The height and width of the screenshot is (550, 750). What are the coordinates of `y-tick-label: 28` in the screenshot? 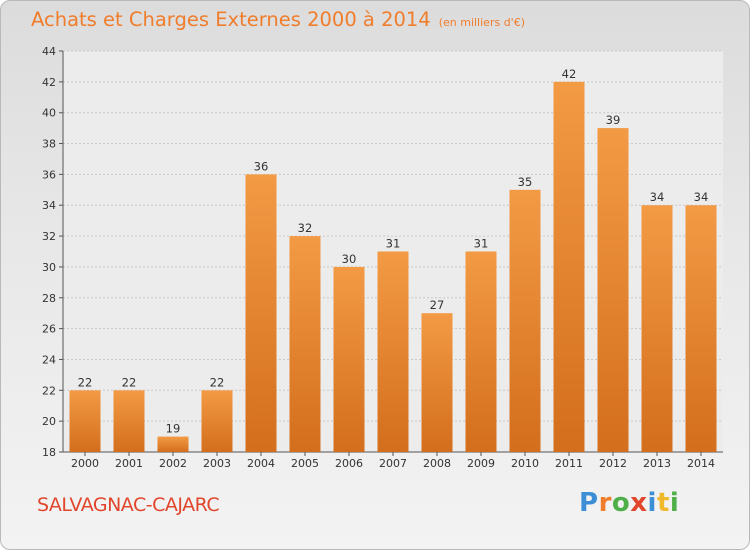 It's located at (49, 298).